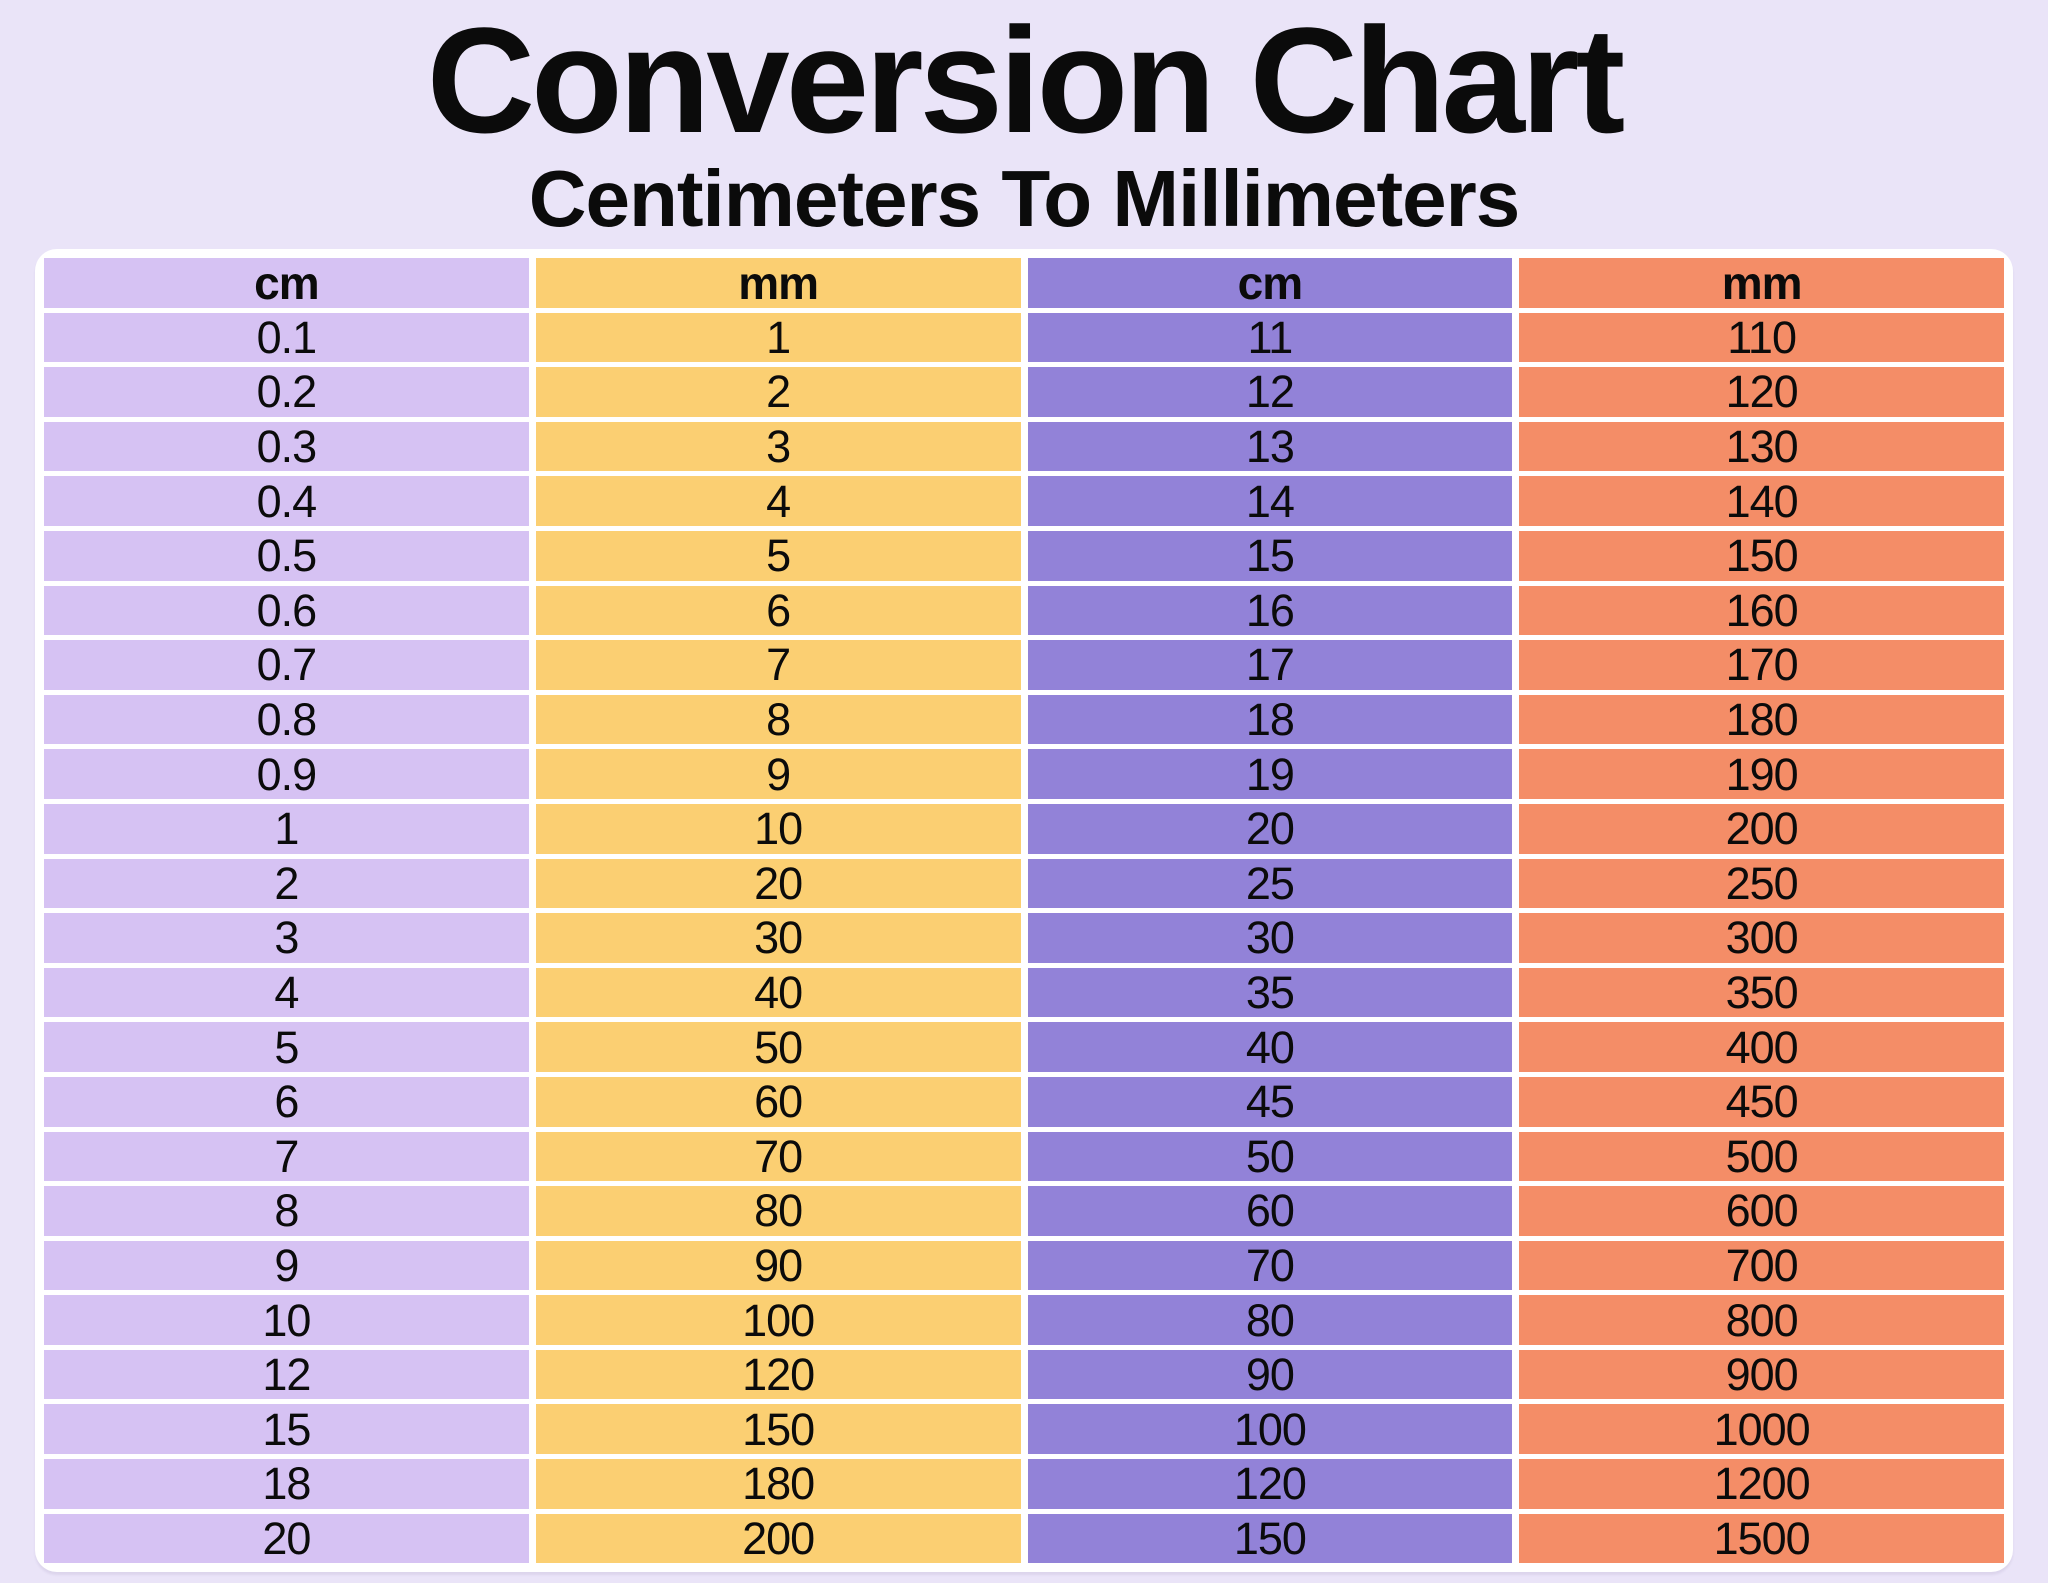  What do you see at coordinates (1761, 1265) in the screenshot?
I see `table-cell: 700` at bounding box center [1761, 1265].